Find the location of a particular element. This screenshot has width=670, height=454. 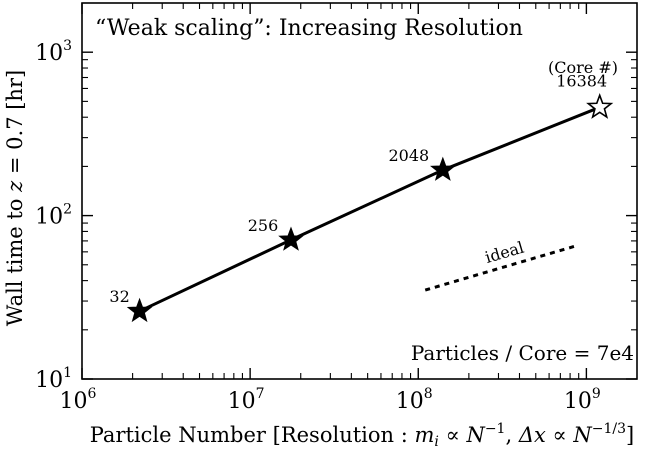

y-axis-label-rest: = 0.7 [hr] is located at coordinates (15, 125).